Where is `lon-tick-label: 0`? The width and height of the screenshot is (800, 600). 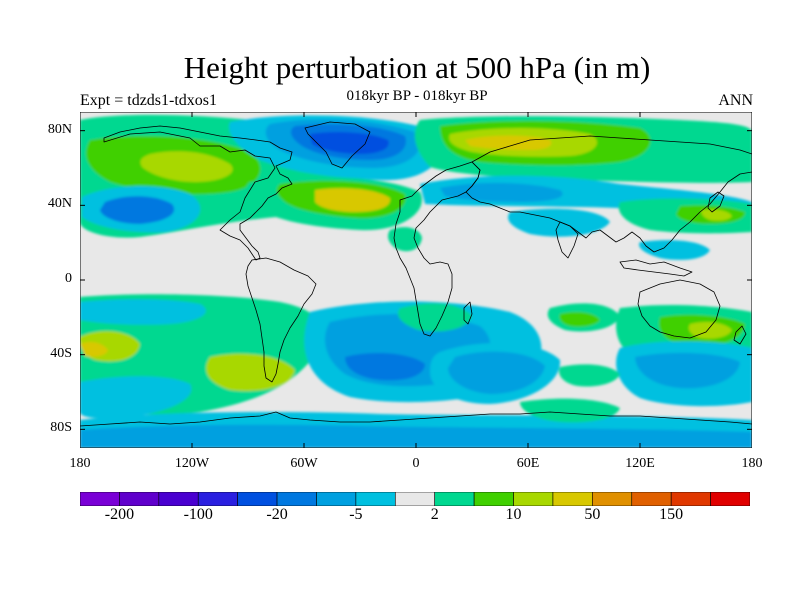 lon-tick-label: 0 is located at coordinates (416, 463).